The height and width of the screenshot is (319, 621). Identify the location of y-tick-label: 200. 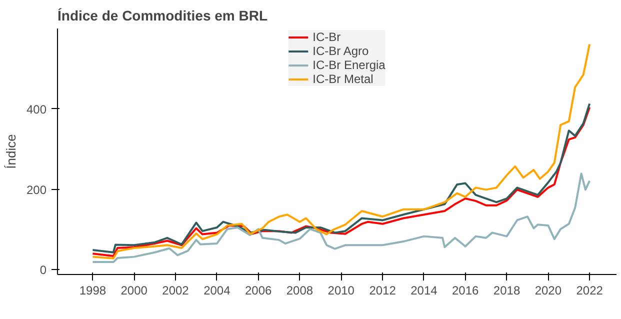
(36, 189).